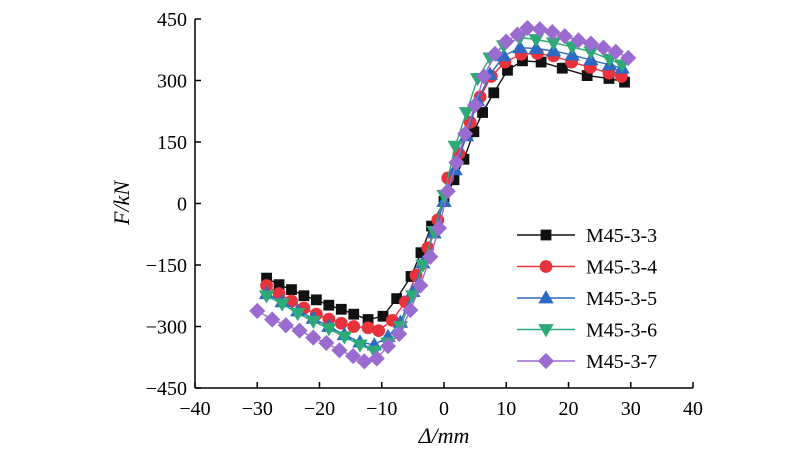 The width and height of the screenshot is (800, 459). I want to click on x-tick-label: 20, so click(569, 409).